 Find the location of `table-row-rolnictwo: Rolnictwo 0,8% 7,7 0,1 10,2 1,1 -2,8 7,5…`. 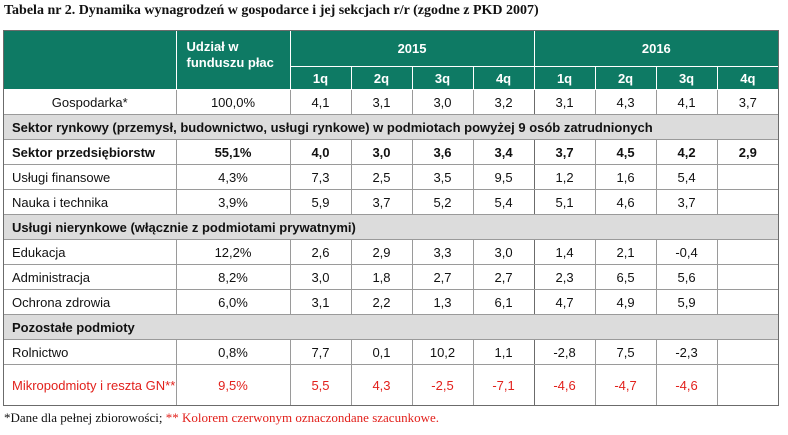

table-row-rolnictwo: Rolnictwo 0,8% 7,7 0,1 10,2 1,1 -2,8 7,5… is located at coordinates (391, 352).